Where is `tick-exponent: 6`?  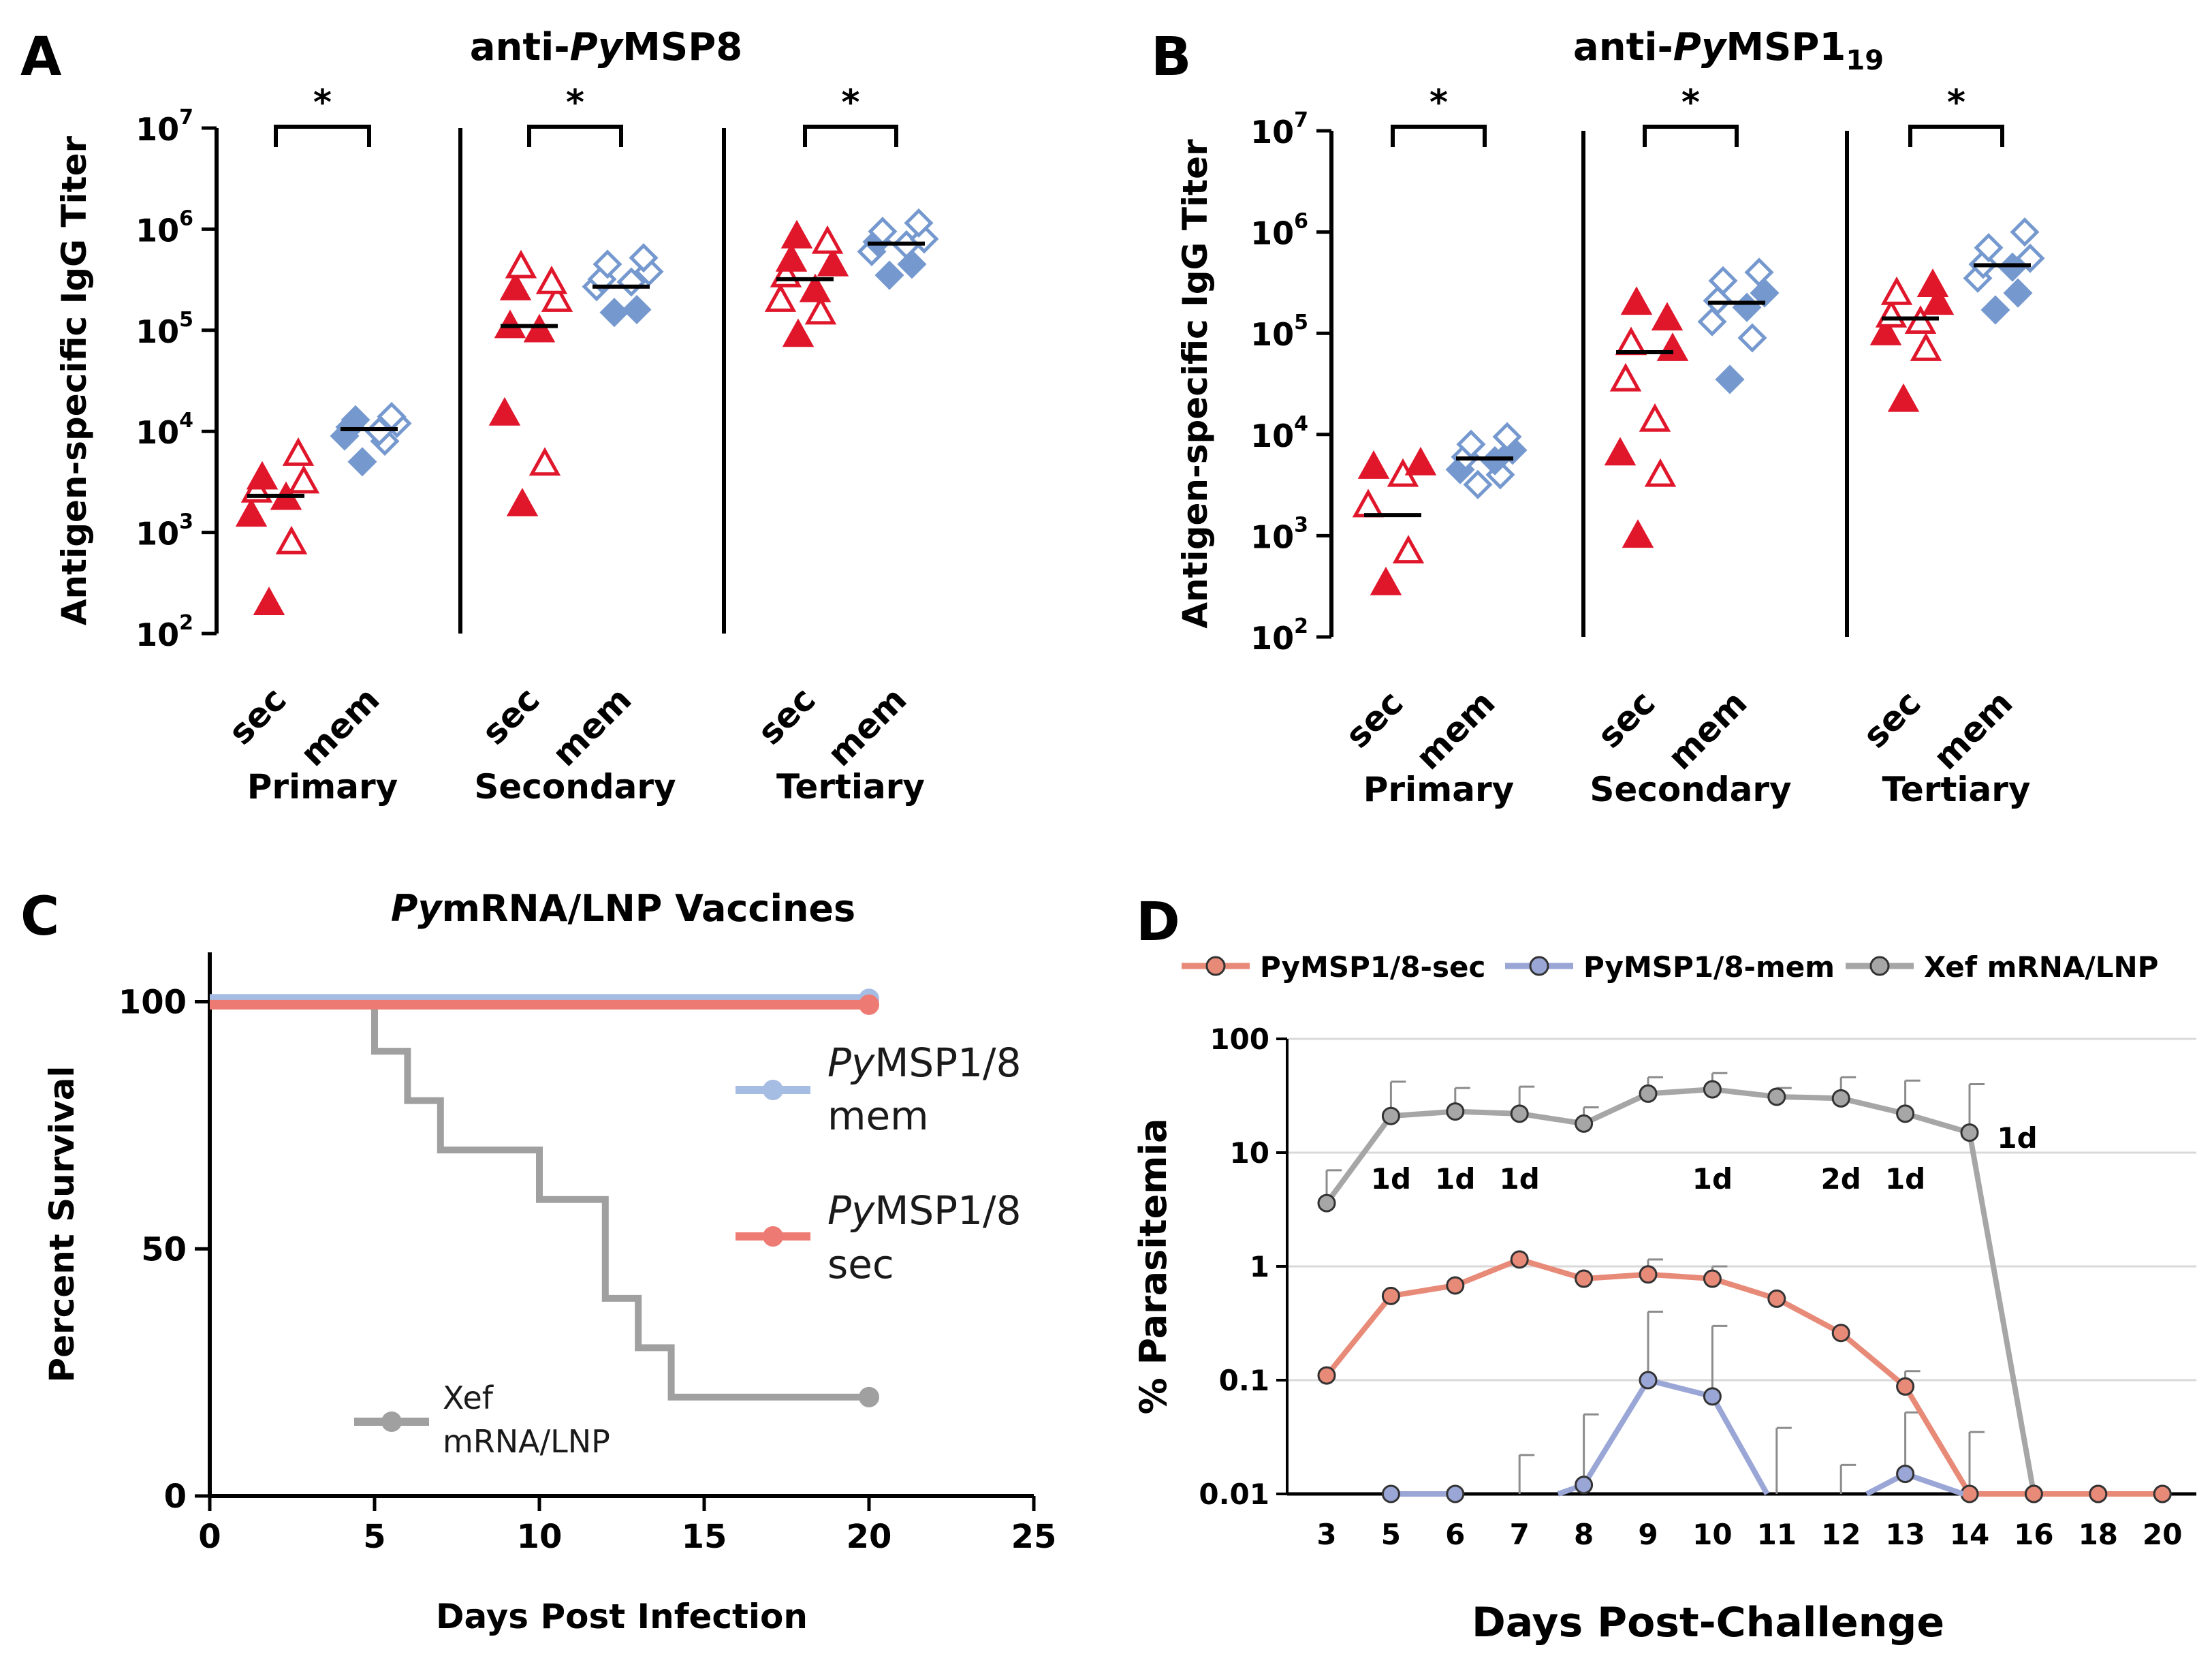
tick-exponent: 6 is located at coordinates (186, 218).